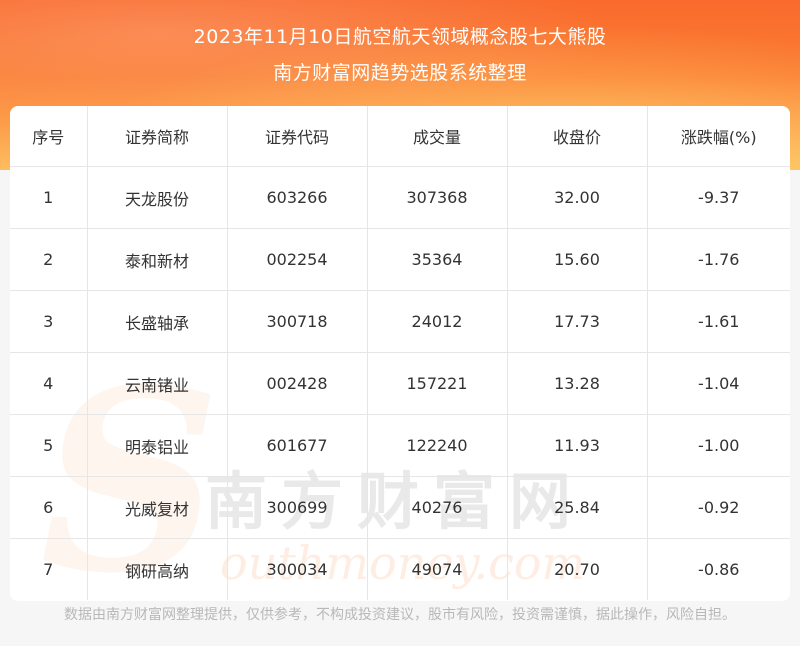  What do you see at coordinates (577, 197) in the screenshot?
I see `cell-close: 32.00` at bounding box center [577, 197].